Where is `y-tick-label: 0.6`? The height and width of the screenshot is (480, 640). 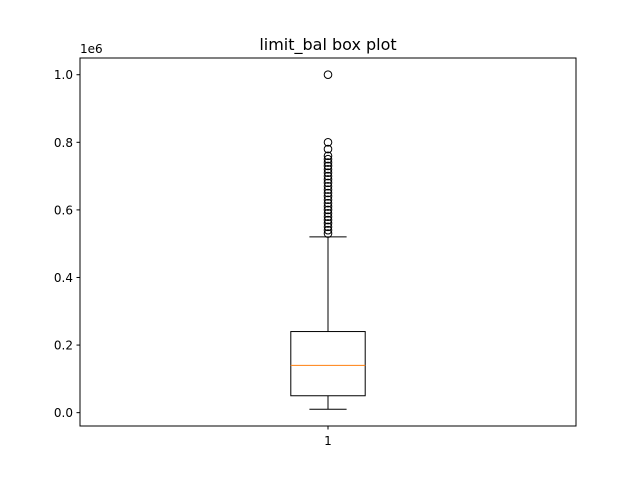
y-tick-label: 0.6 is located at coordinates (63, 210).